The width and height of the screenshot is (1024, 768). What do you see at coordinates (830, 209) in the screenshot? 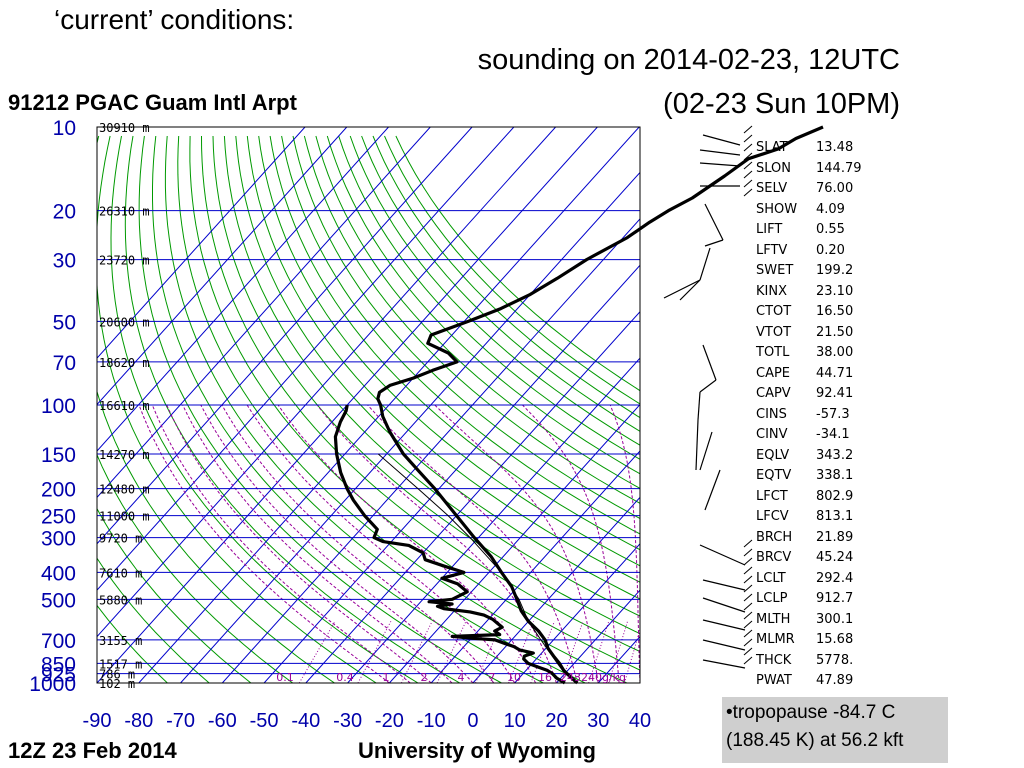
I see `index-value: 4.09` at bounding box center [830, 209].